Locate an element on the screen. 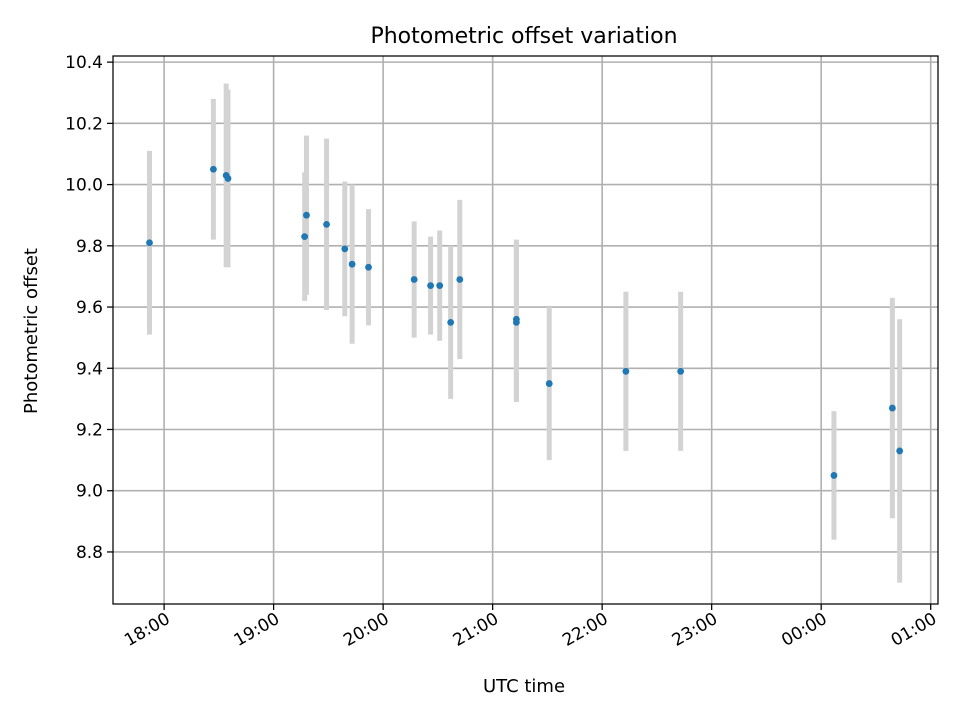 Image resolution: width=960 pixels, height=720 pixels. y-tick-label: 10.2 is located at coordinates (84, 124).